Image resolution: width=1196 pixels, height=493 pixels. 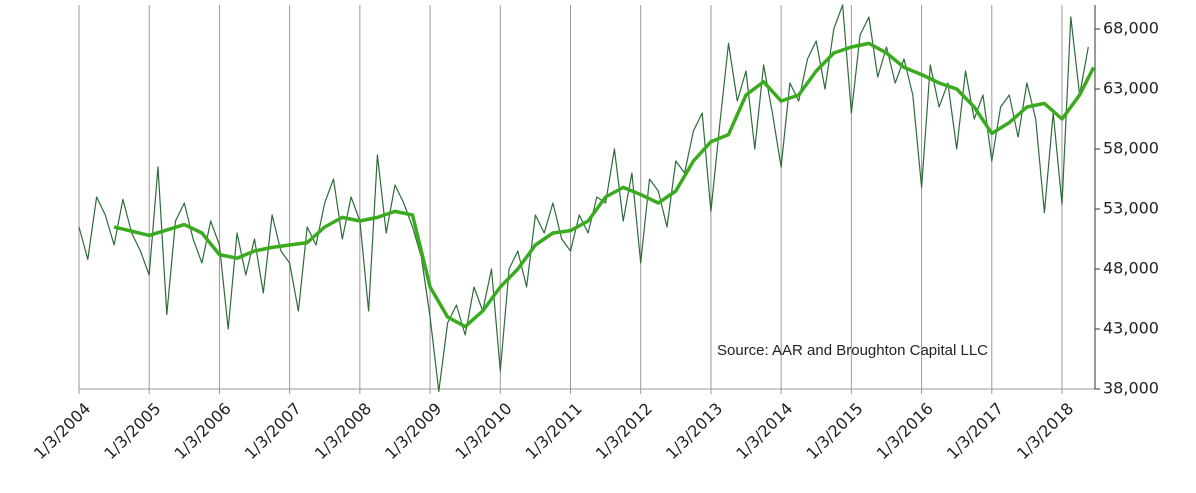 What do you see at coordinates (764, 431) in the screenshot?
I see `x-tick-label: 1/3/2014` at bounding box center [764, 431].